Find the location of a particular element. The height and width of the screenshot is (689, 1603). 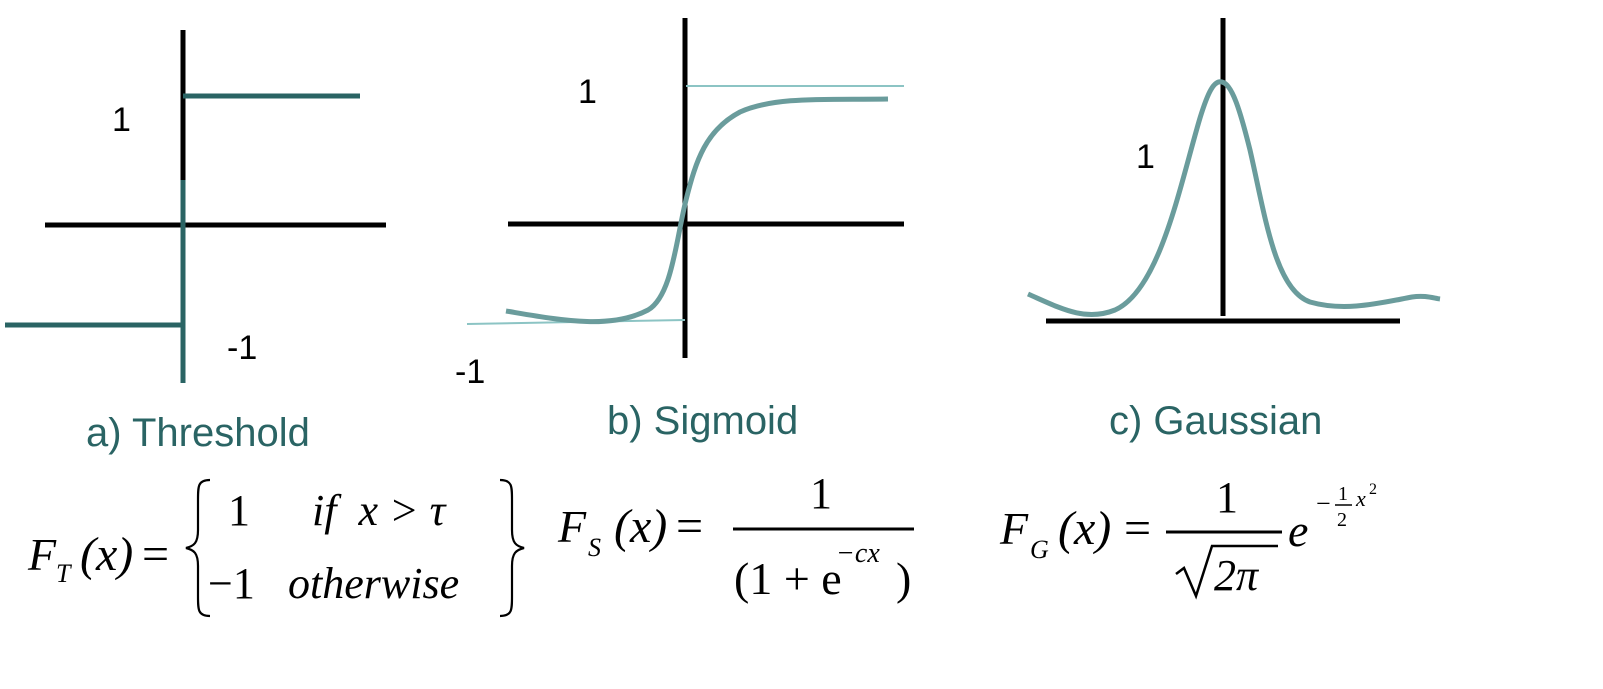

gaussian-curve is located at coordinates (1233, 198).